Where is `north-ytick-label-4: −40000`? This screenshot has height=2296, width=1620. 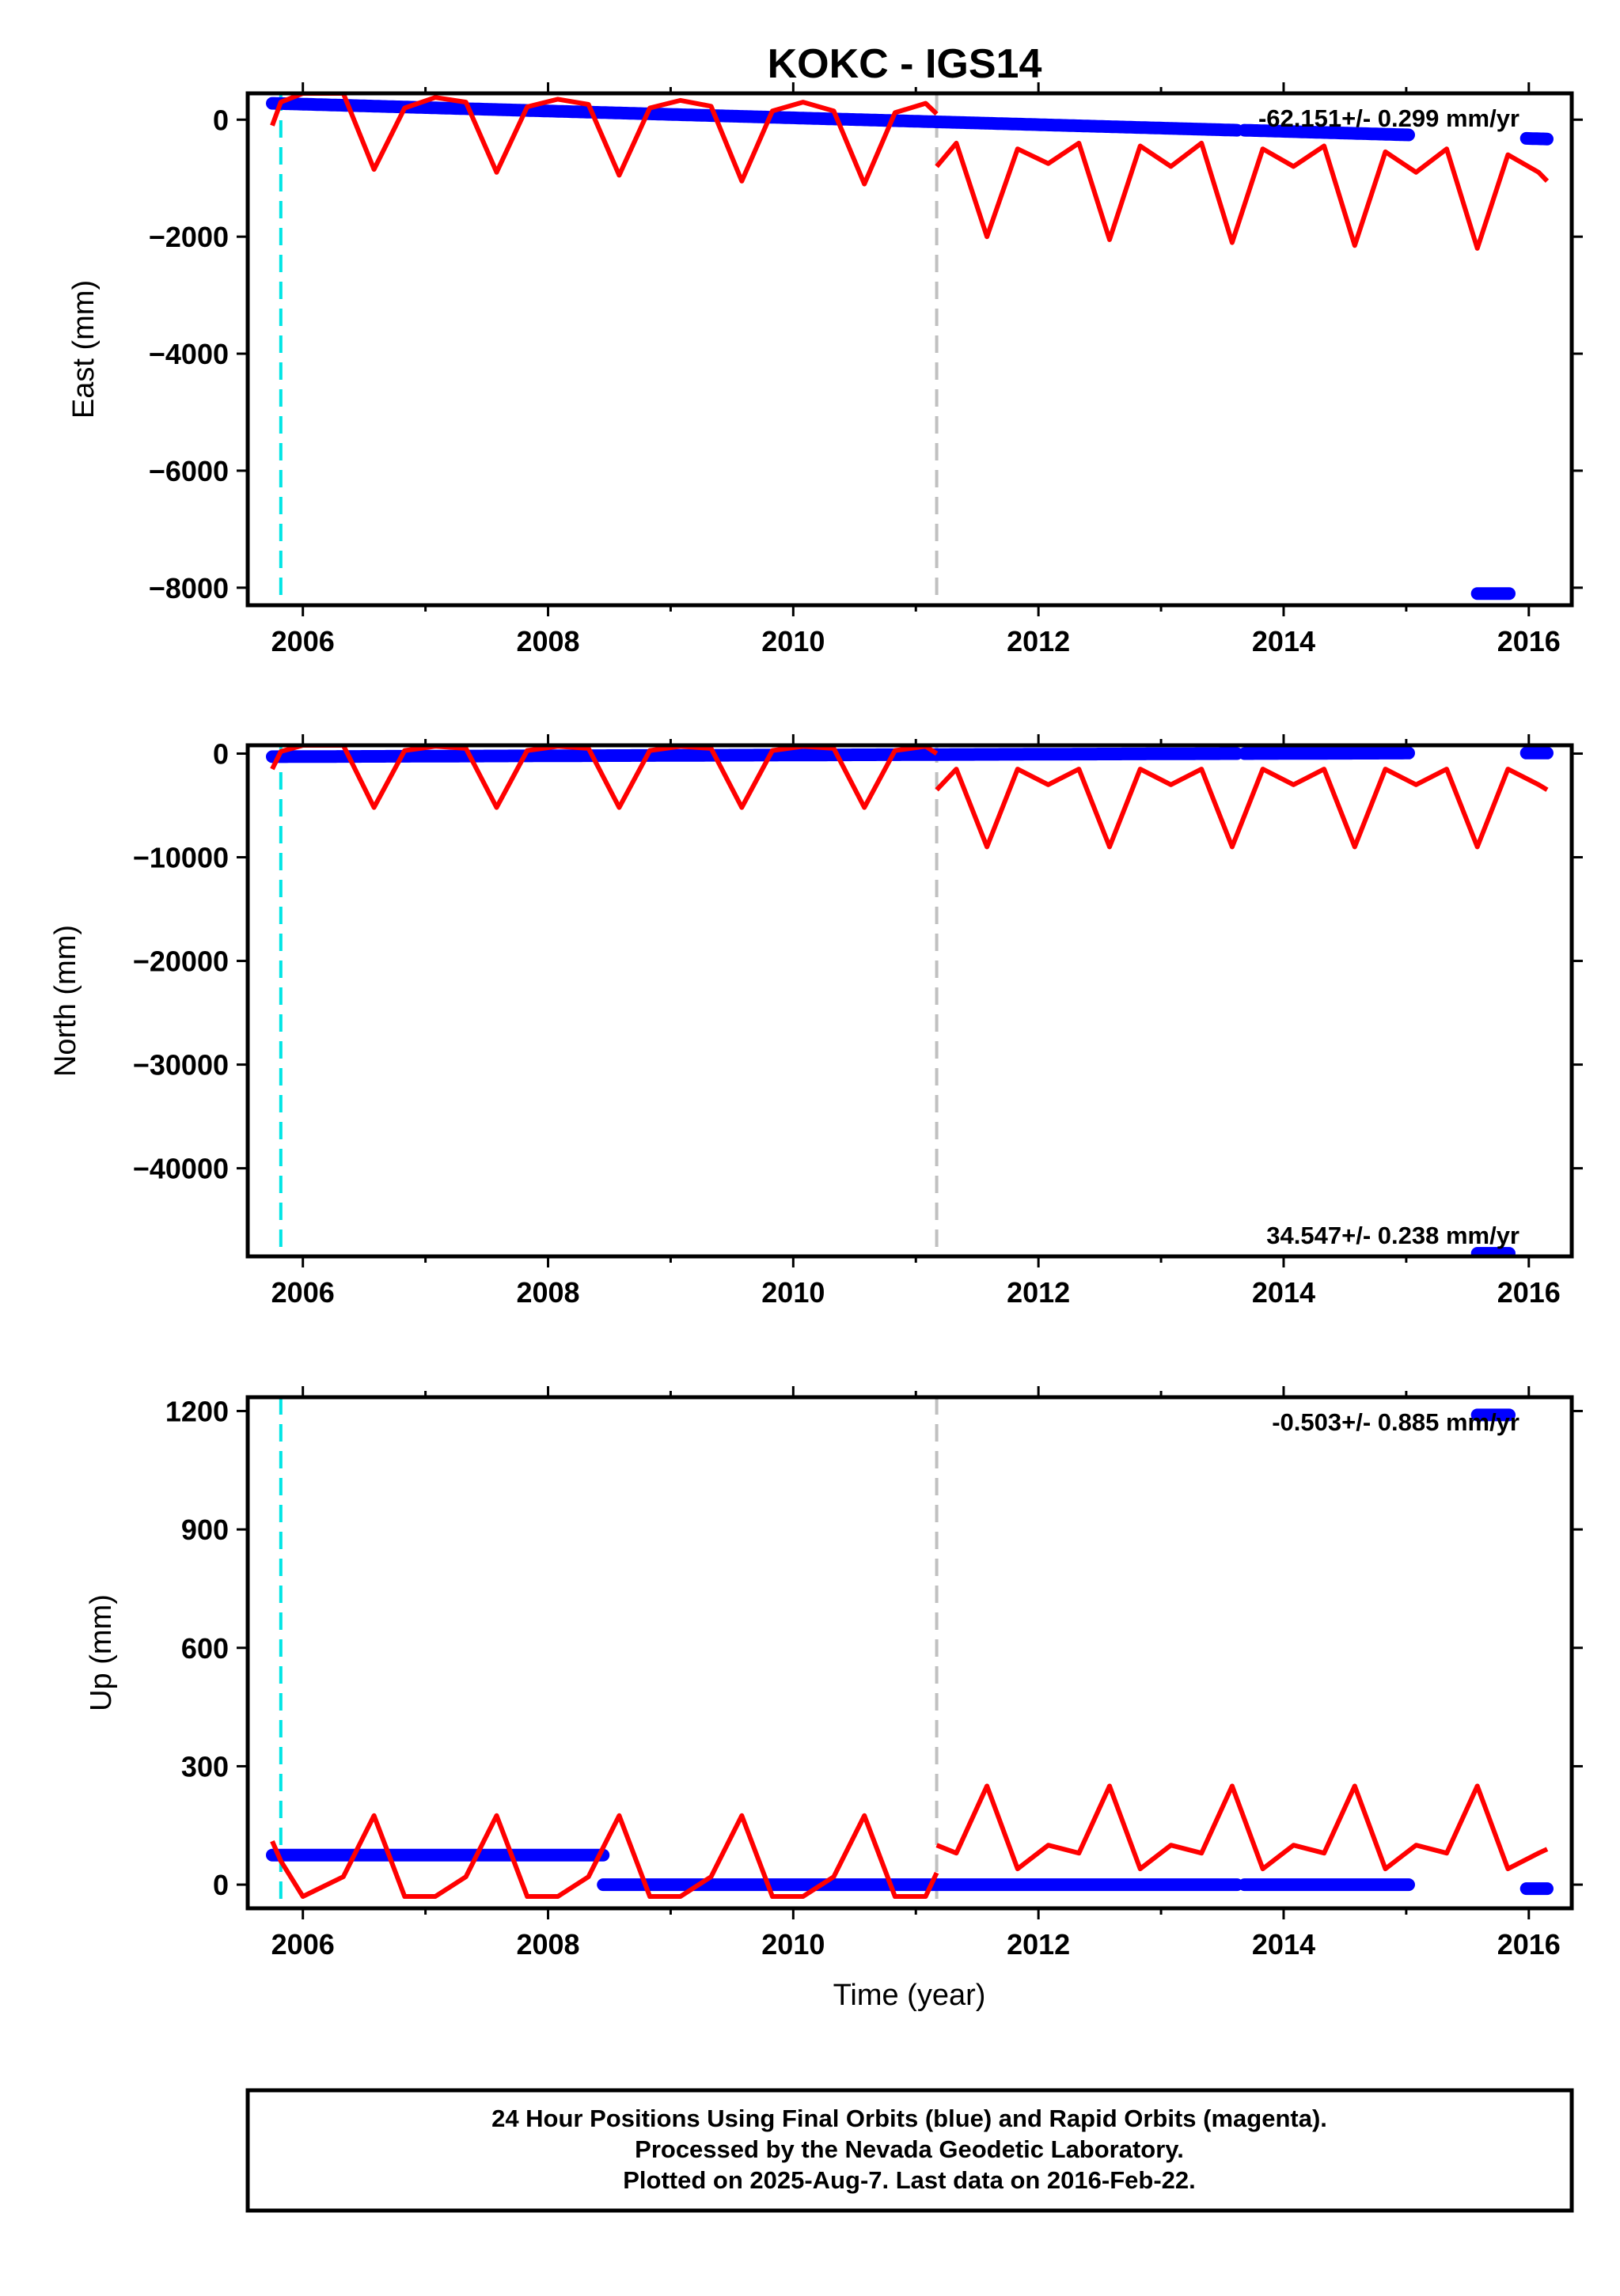
north-ytick-label-4: −40000 is located at coordinates (181, 1169).